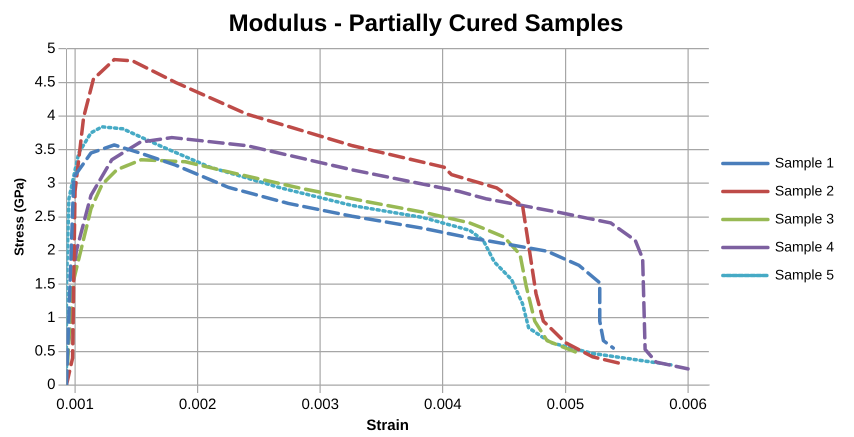 The height and width of the screenshot is (437, 854). I want to click on y-tick-label: 4.5, so click(45, 82).